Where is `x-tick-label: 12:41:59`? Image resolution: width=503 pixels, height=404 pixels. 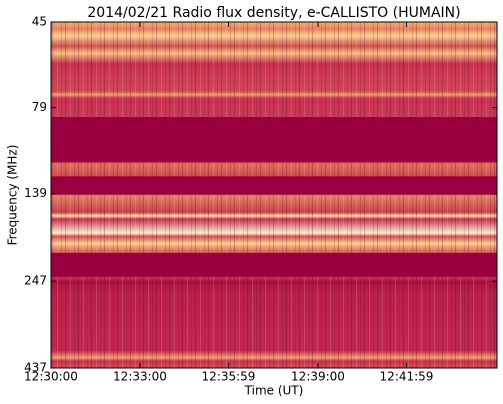 x-tick-label: 12:41:59 is located at coordinates (407, 377).